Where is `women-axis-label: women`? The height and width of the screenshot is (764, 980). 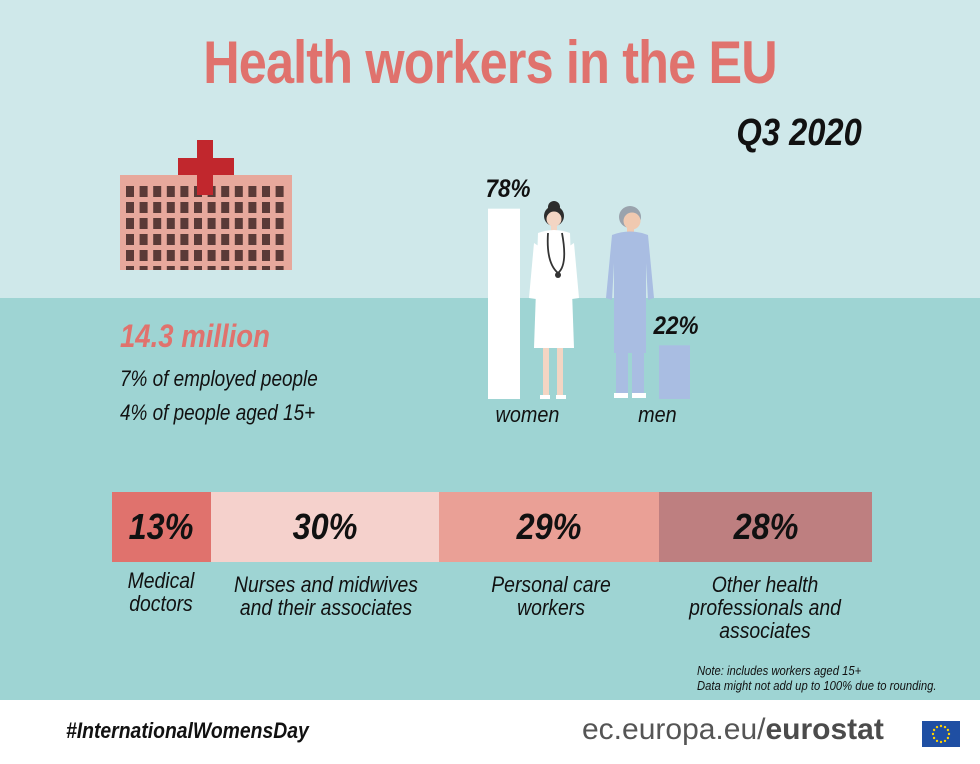
women-axis-label: women is located at coordinates (527, 414).